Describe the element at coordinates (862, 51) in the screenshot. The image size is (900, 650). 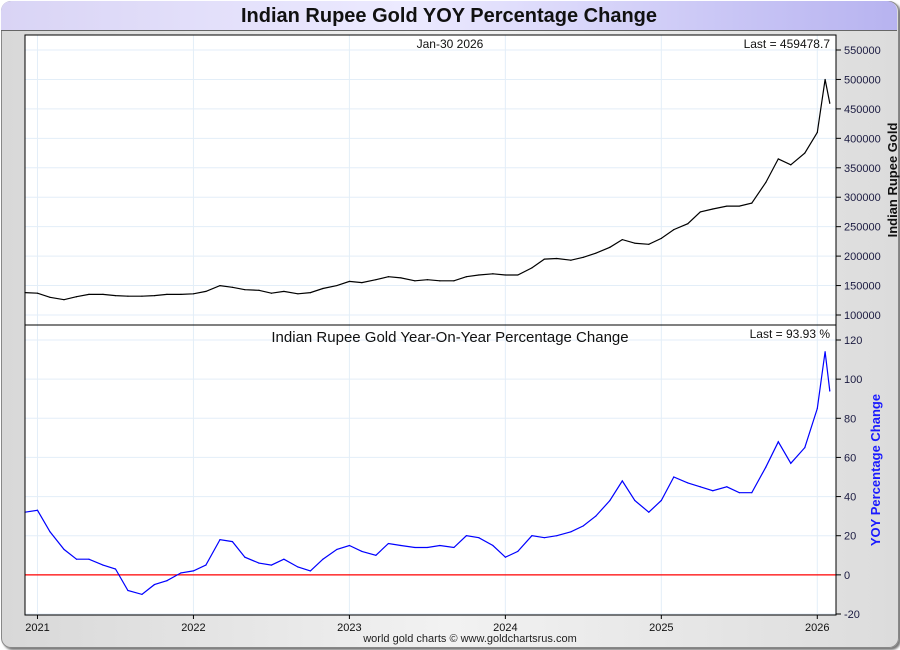
I see `y-tick-label: 550000` at that location.